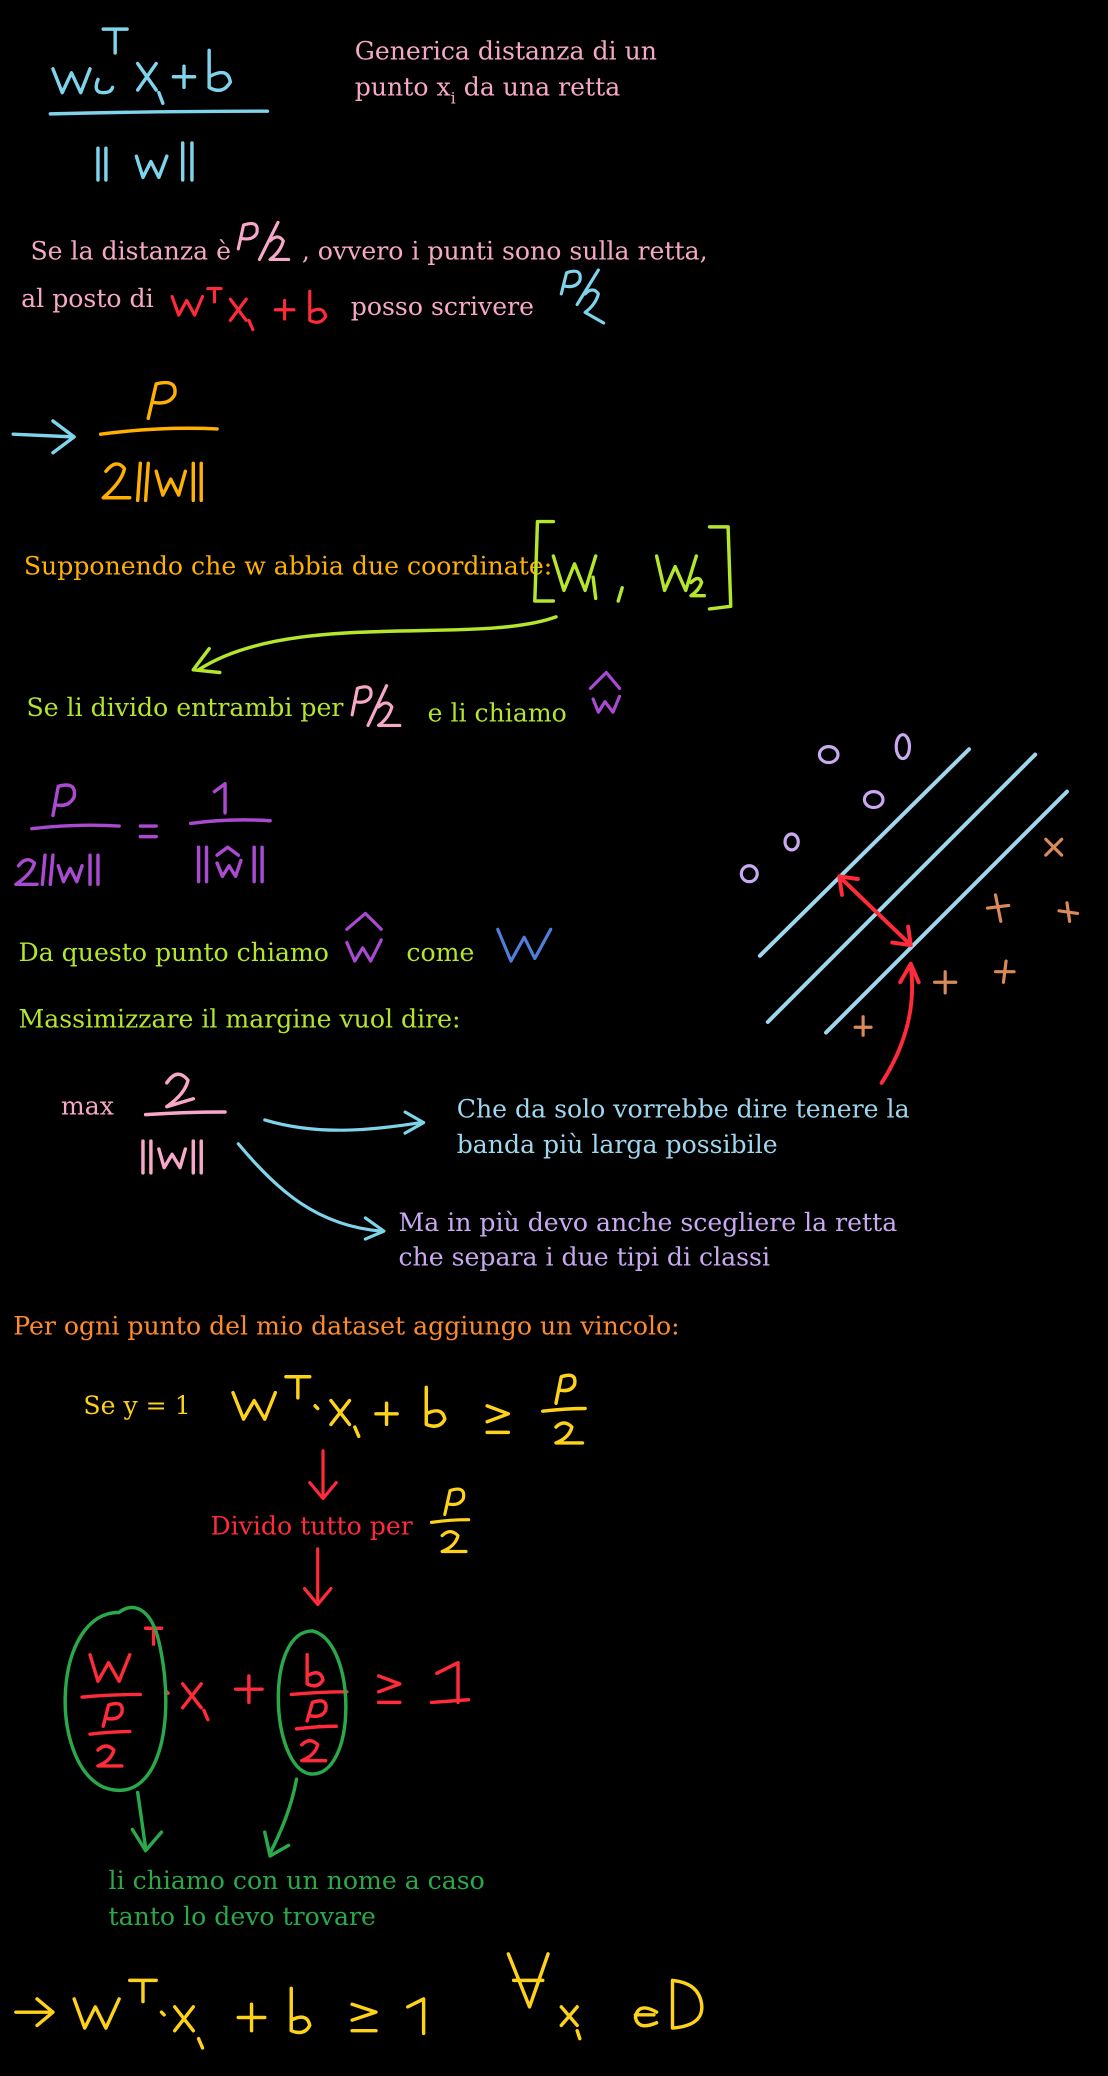 This screenshot has width=1108, height=2076. Describe the element at coordinates (633, 565) in the screenshot. I see `w-vector-lime` at that location.